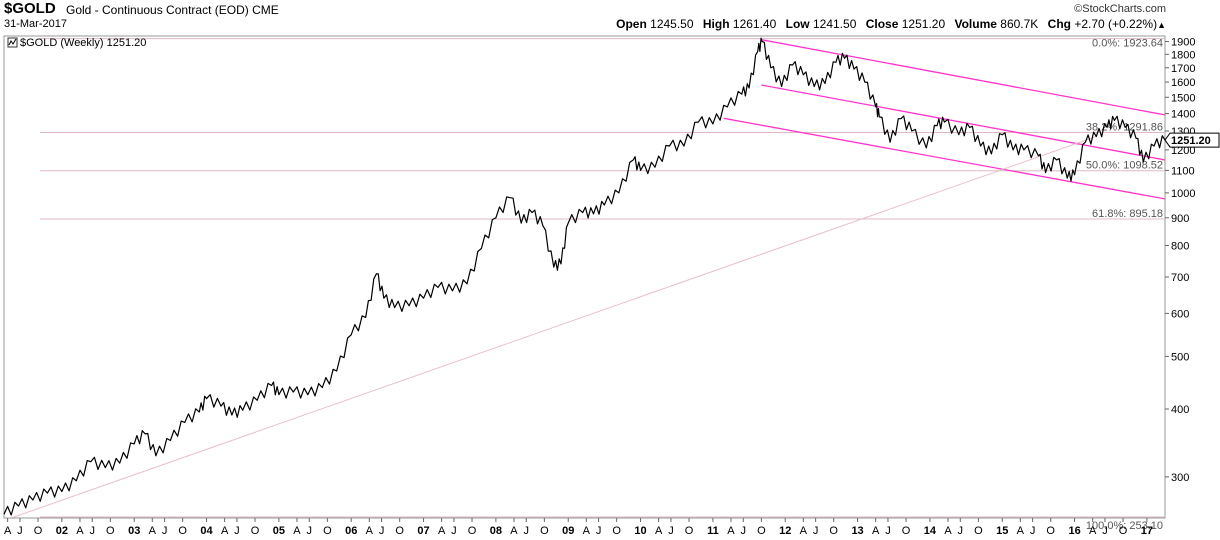 This screenshot has height=540, width=1220. Describe the element at coordinates (279, 531) in the screenshot. I see `x-tick-label: 05` at that location.